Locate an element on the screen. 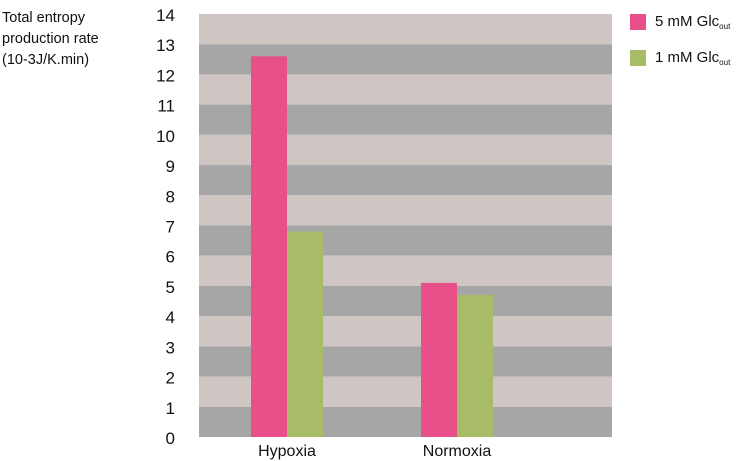 This screenshot has width=739, height=461. x-tick-label: Hypoxia is located at coordinates (287, 451).